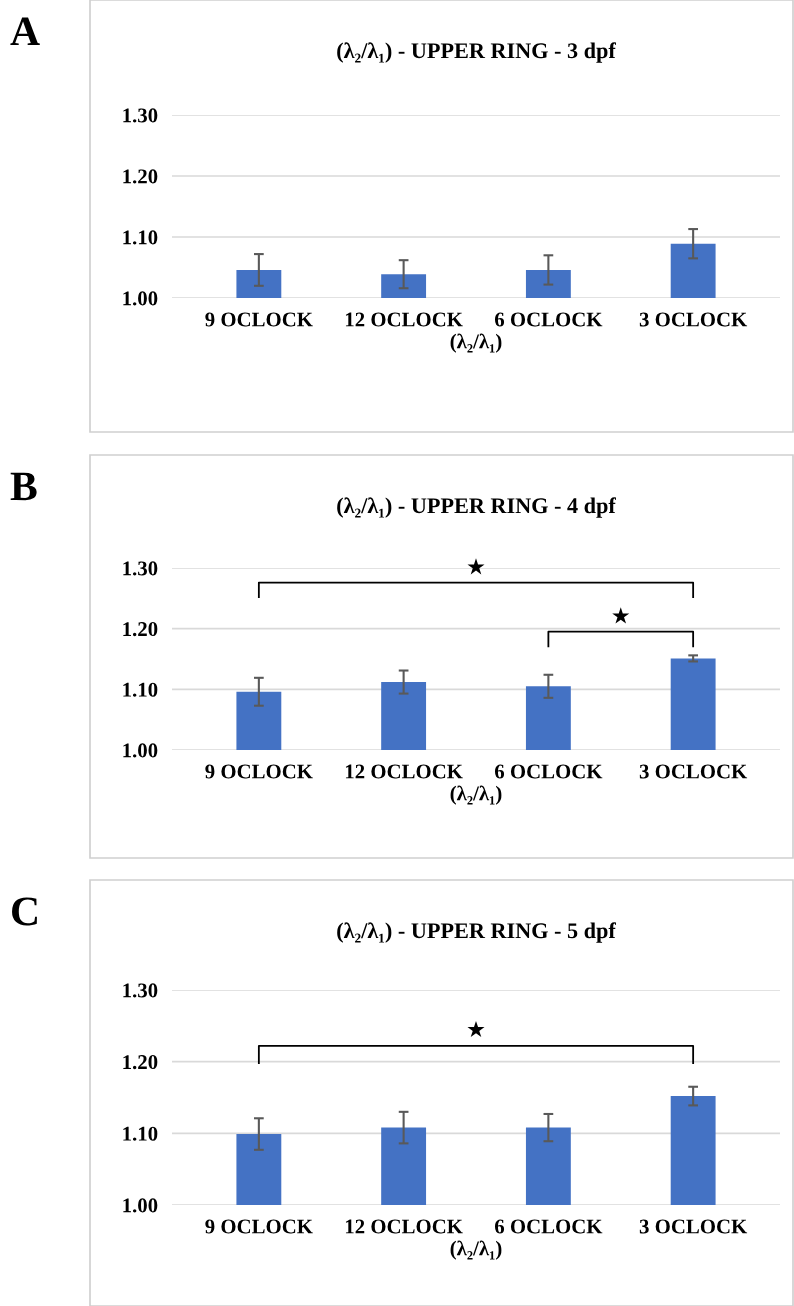  Describe the element at coordinates (23, 486) in the screenshot. I see `text: B` at that location.